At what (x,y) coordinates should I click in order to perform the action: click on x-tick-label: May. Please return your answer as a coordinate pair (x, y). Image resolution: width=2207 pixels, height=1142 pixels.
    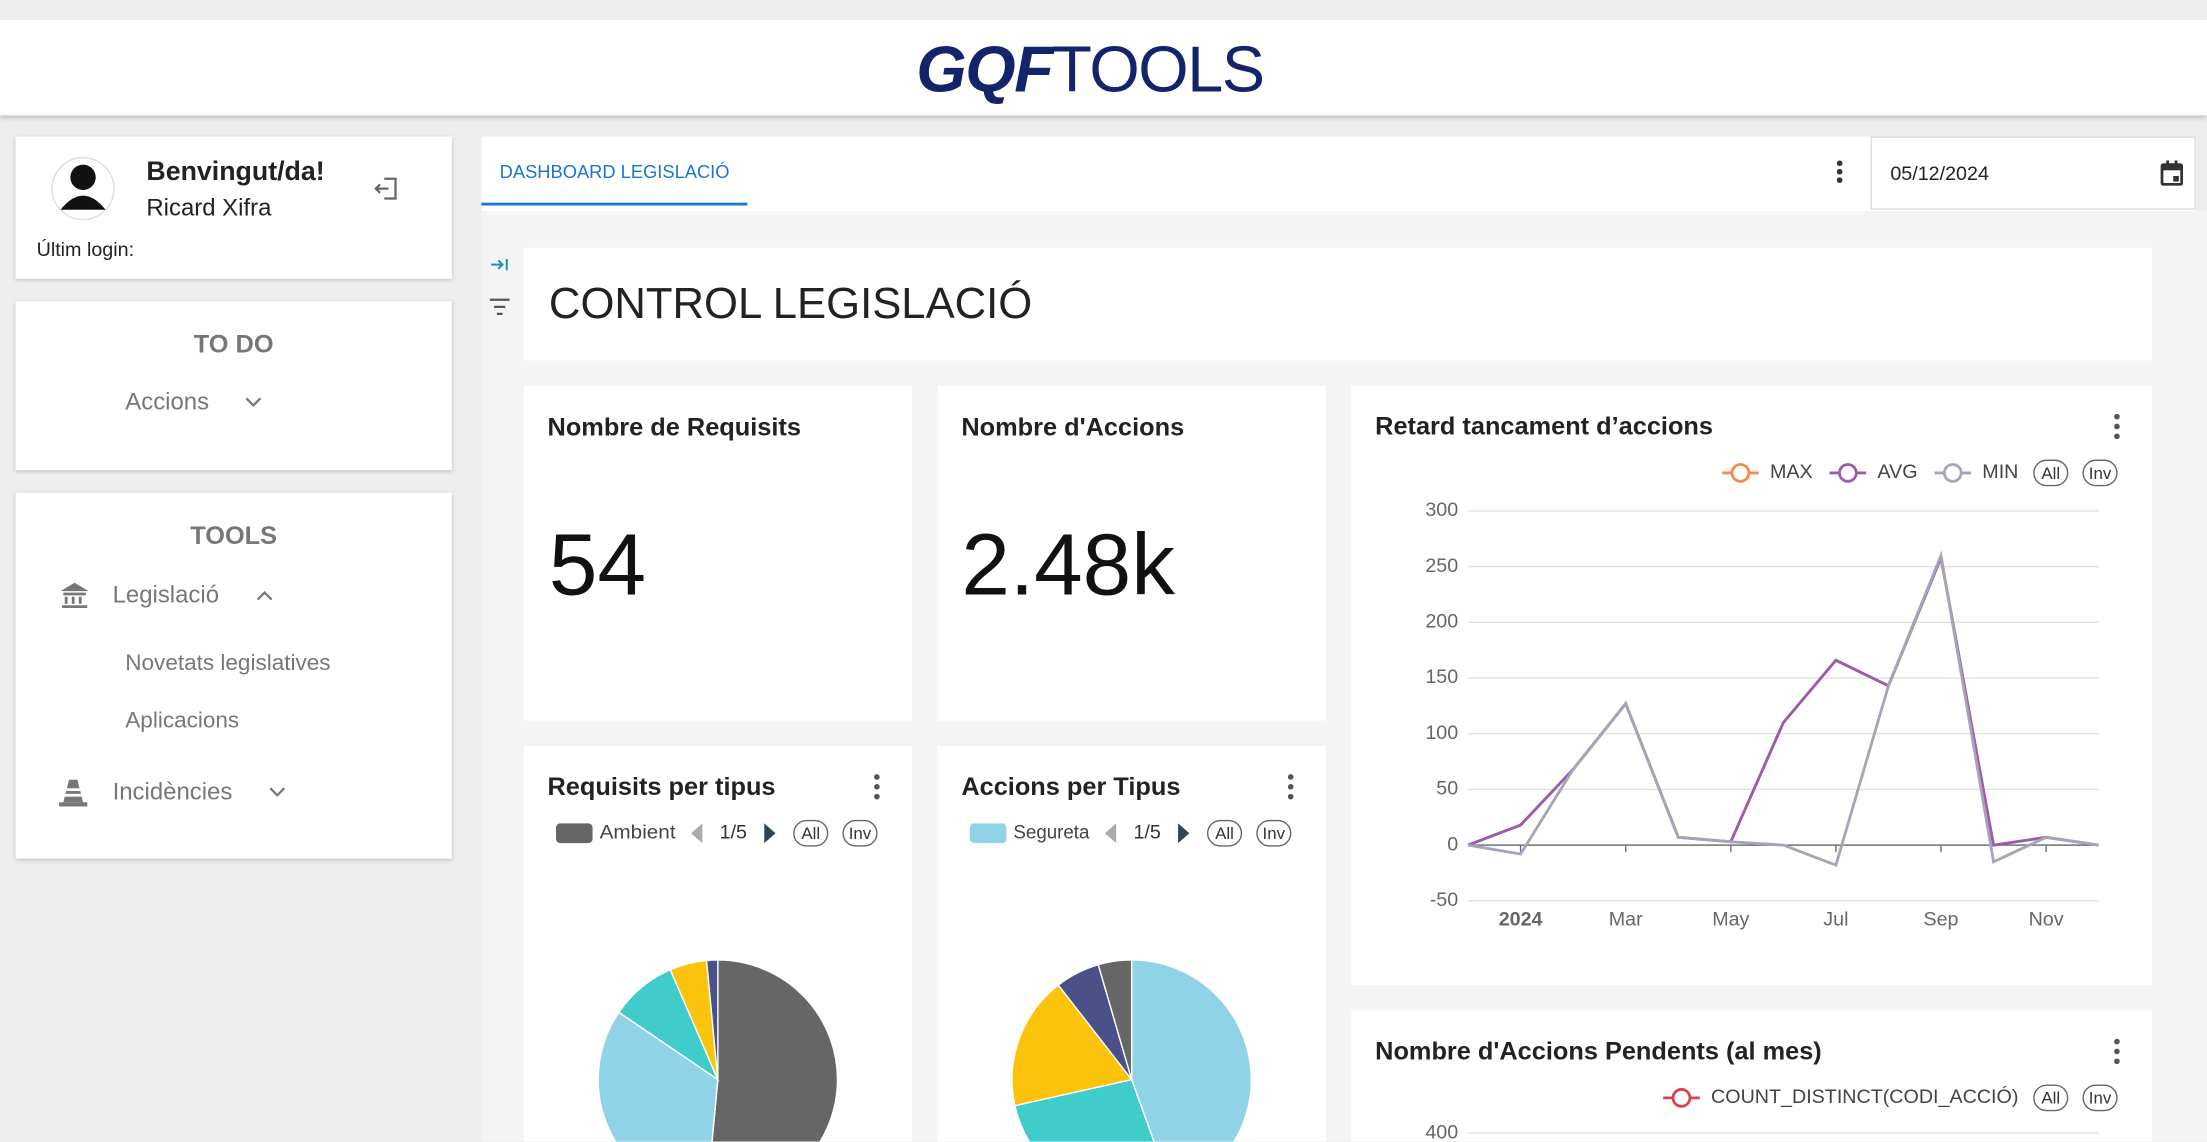
    Looking at the image, I should click on (1730, 920).